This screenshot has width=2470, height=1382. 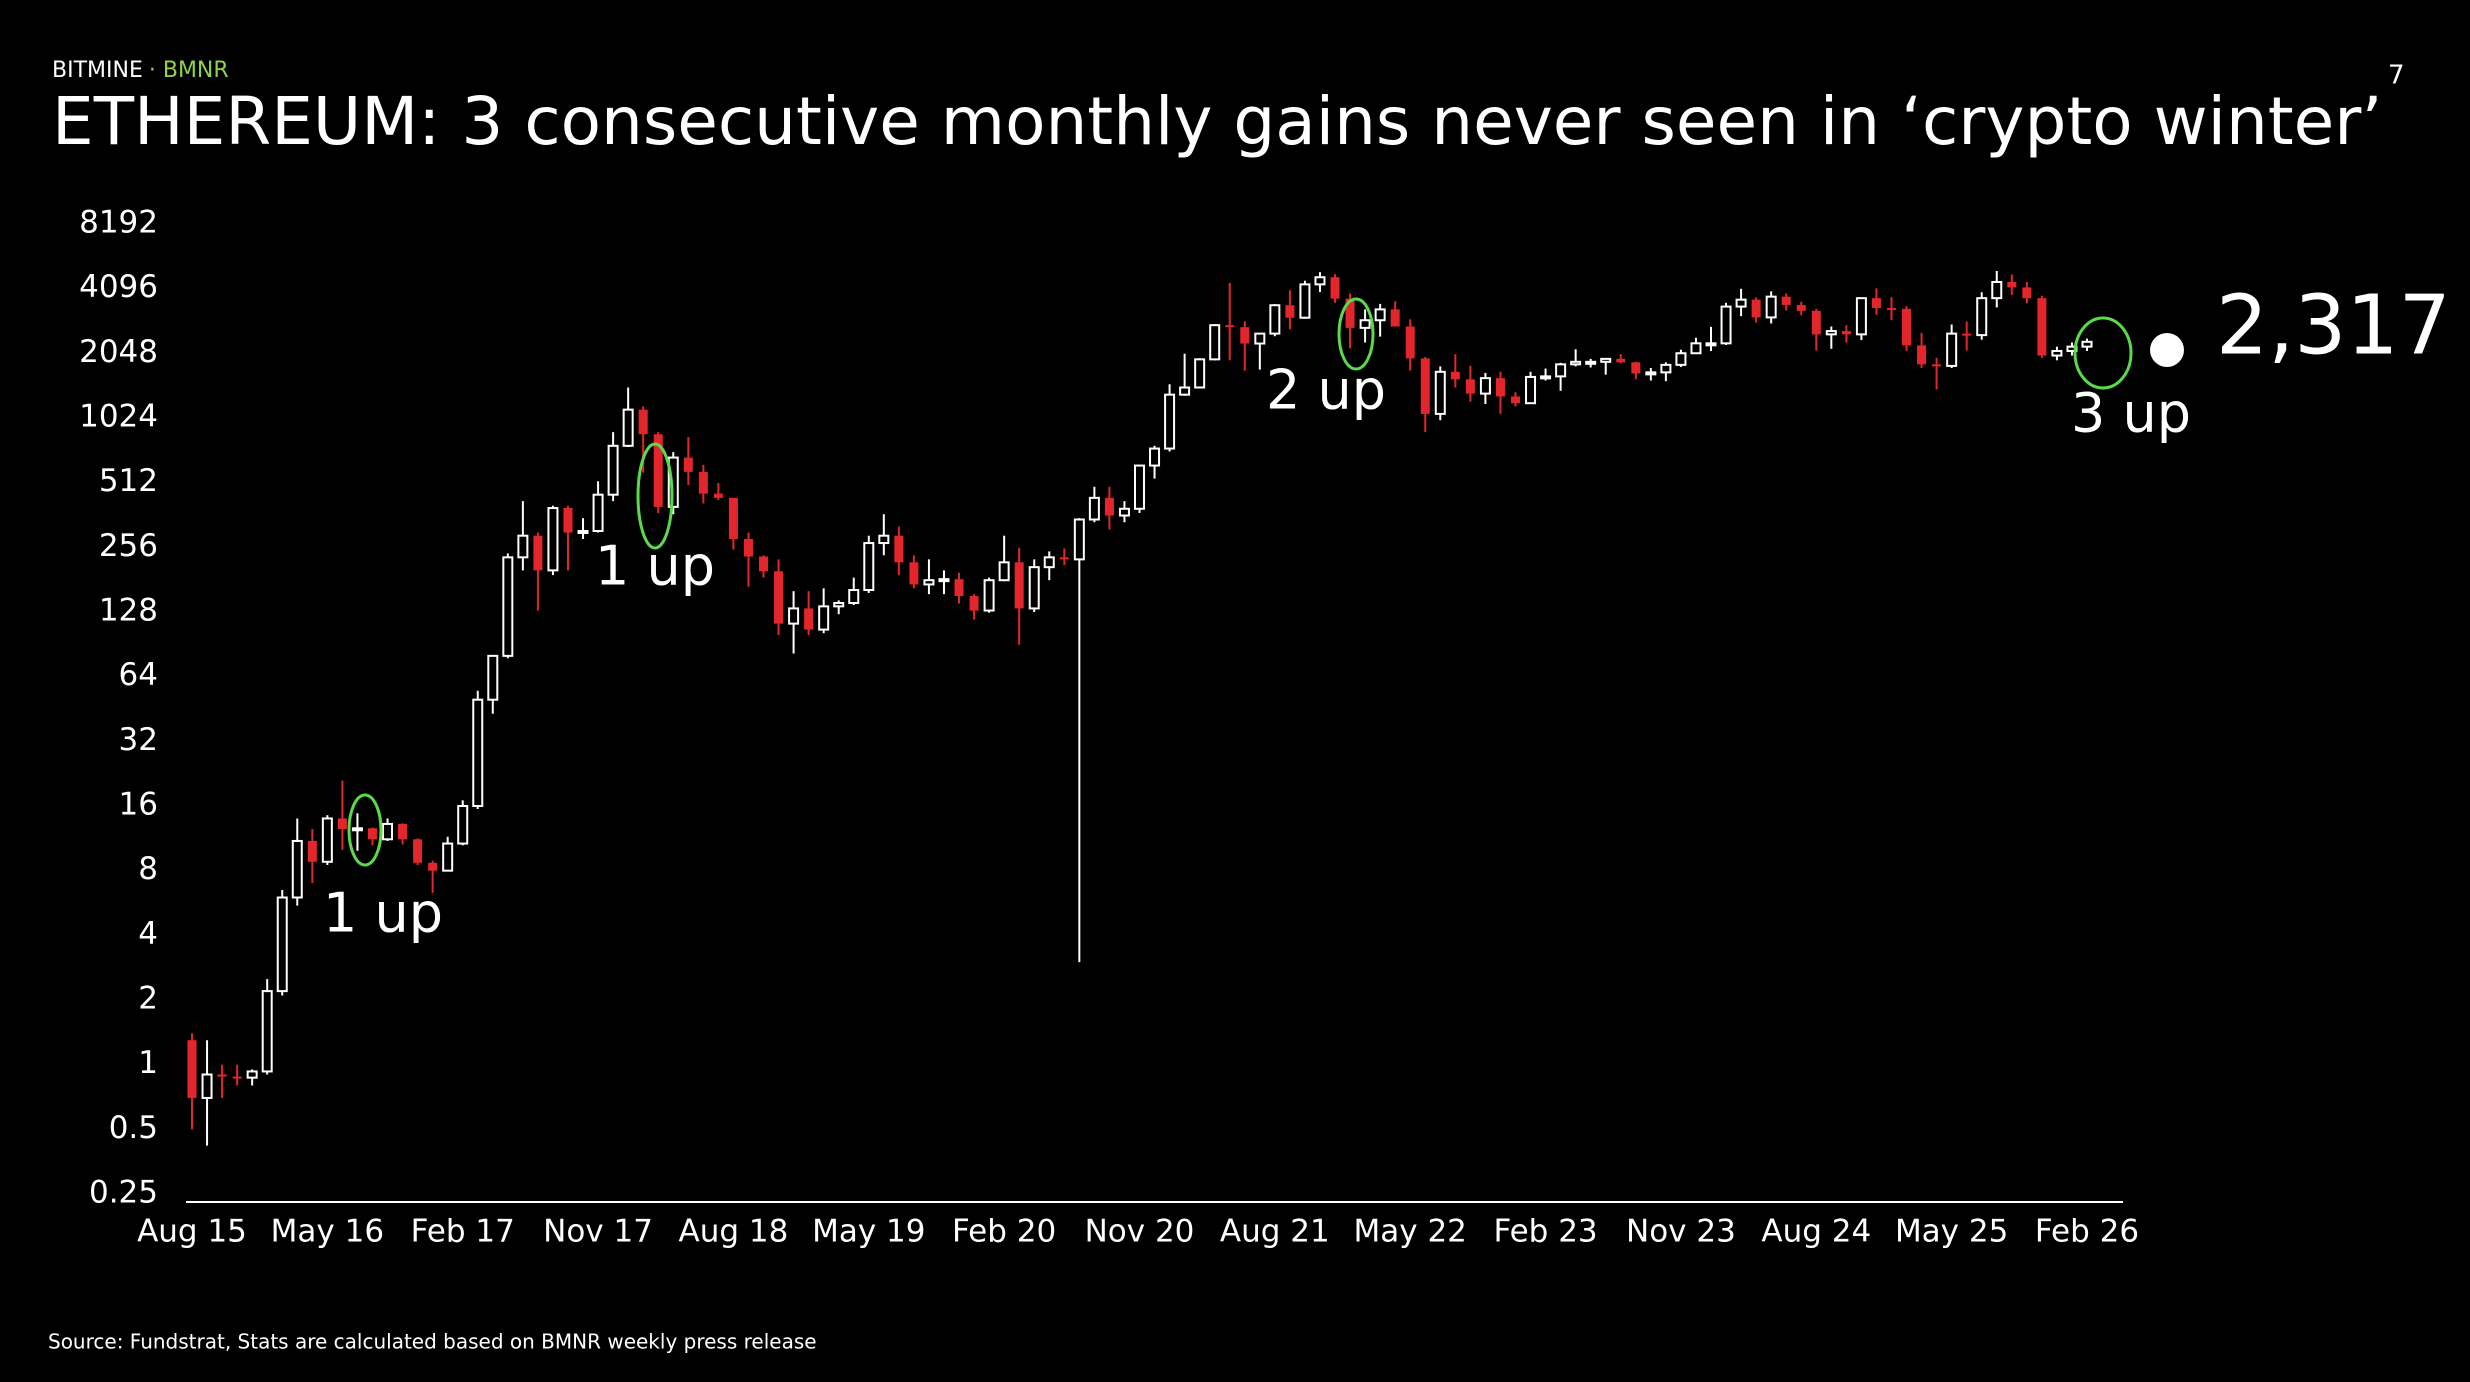 I want to click on y-tick-label: 2, so click(x=148, y=999).